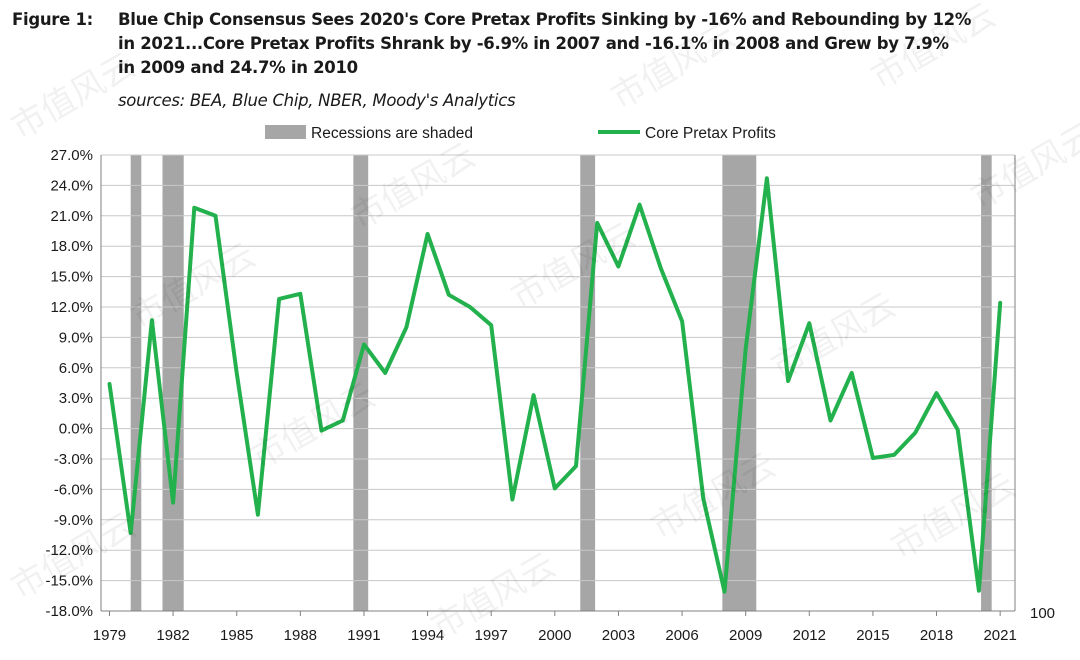  Describe the element at coordinates (71, 277) in the screenshot. I see `y-tick-label: 15.0%` at that location.